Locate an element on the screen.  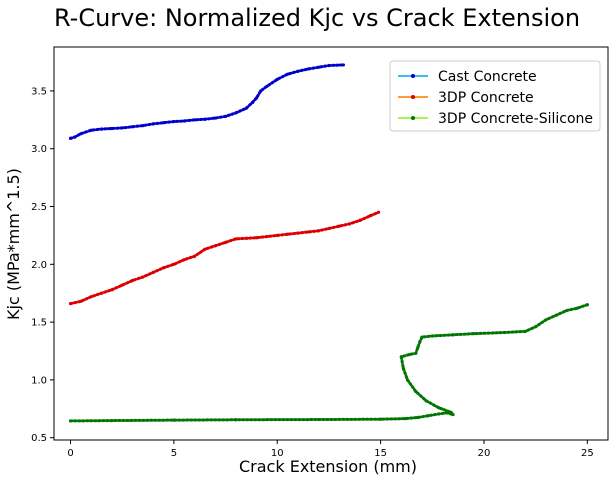
legend-label: 3DP Concrete is located at coordinates (486, 98).